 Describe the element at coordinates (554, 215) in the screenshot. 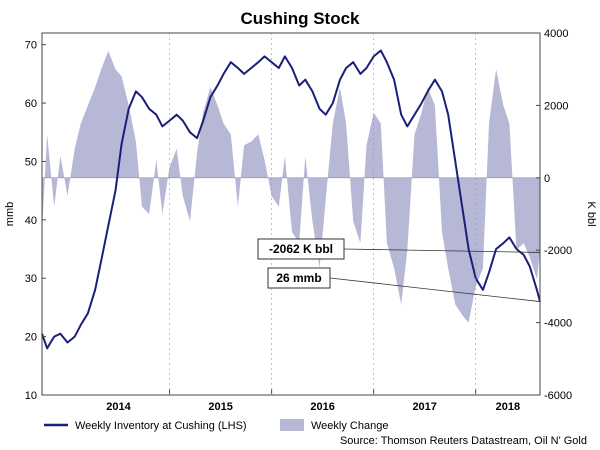

I see `right-axis-ticks: -6000 -4000 -2000 0 2000 4000` at that location.